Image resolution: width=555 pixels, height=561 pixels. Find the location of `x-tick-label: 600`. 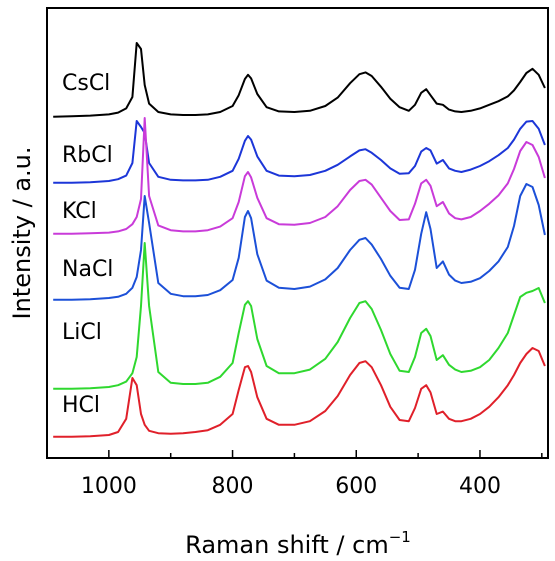

x-tick-label: 600 is located at coordinates (356, 486).